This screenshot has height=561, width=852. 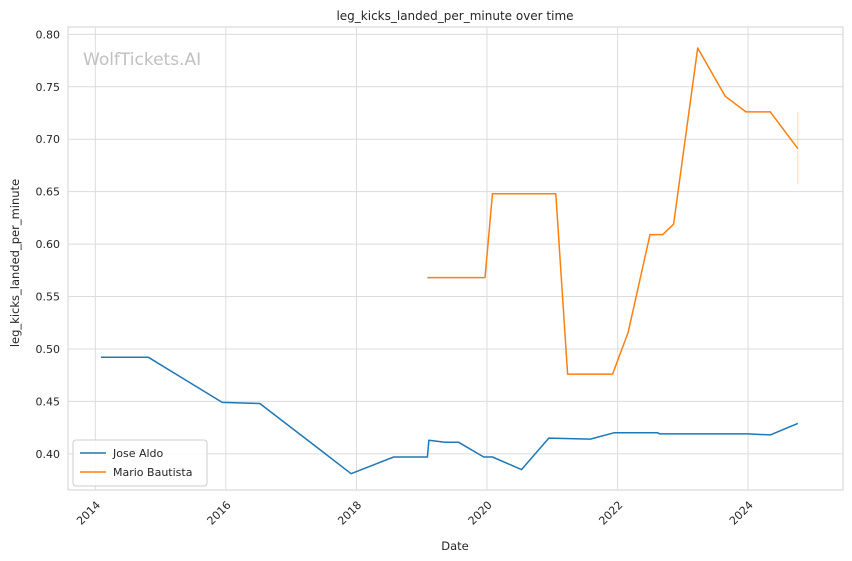 What do you see at coordinates (48, 139) in the screenshot?
I see `y-tick-label: 0.70` at bounding box center [48, 139].